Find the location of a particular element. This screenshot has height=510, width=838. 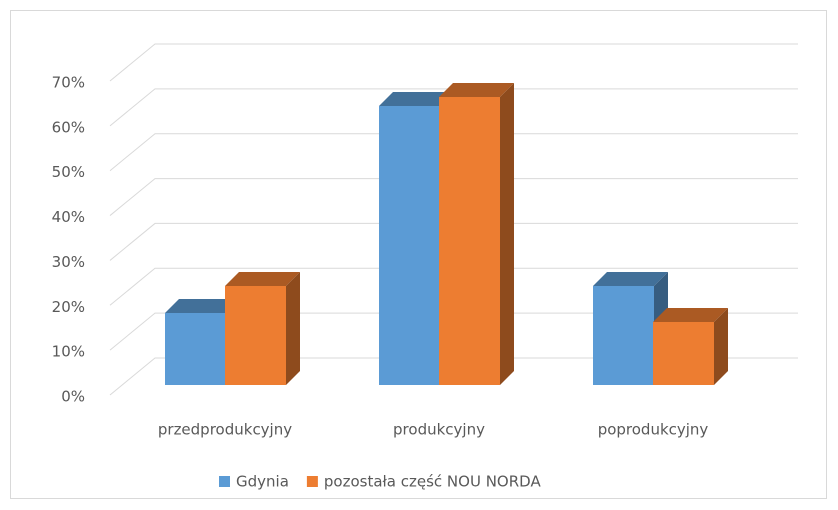

y-tick-label: 70% is located at coordinates (68, 83).